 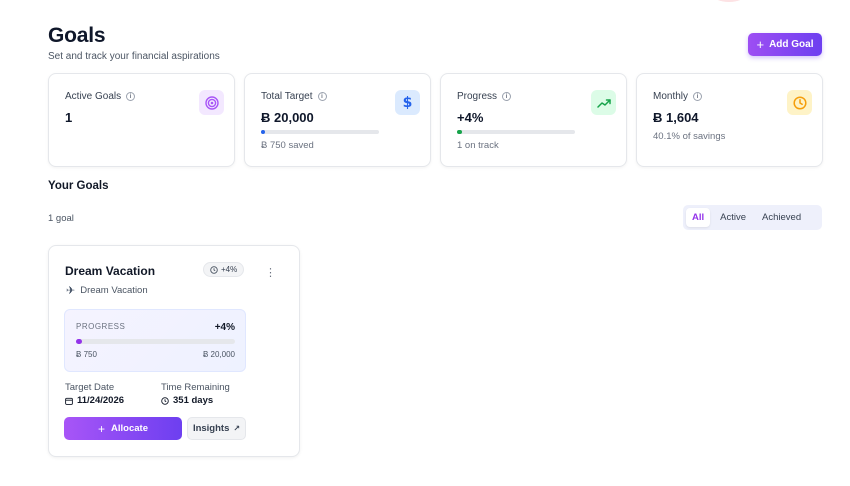 I want to click on stat-label: Progress, so click(x=477, y=96).